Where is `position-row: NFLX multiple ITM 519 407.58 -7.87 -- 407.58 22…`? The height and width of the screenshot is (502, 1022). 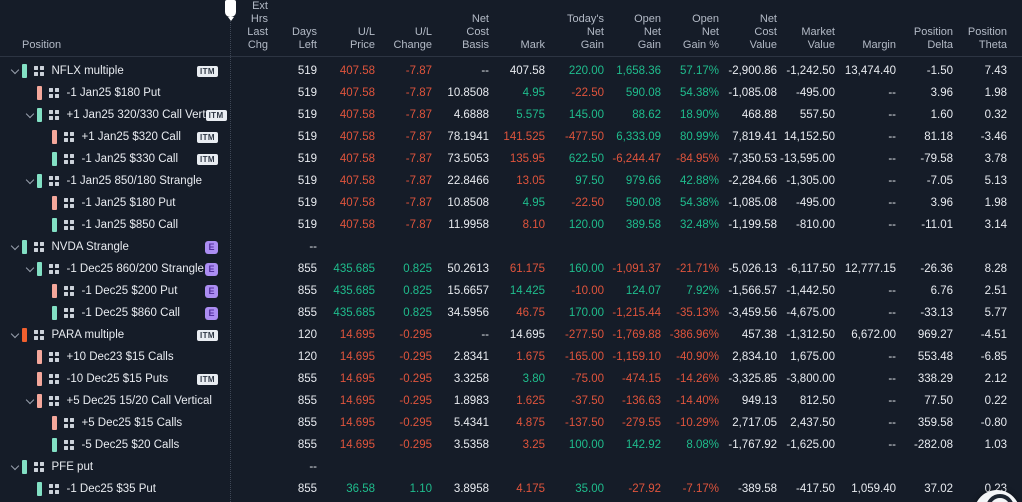
position-row: NFLX multiple ITM 519 407.58 -7.87 -- 407.58 22… is located at coordinates (511, 71).